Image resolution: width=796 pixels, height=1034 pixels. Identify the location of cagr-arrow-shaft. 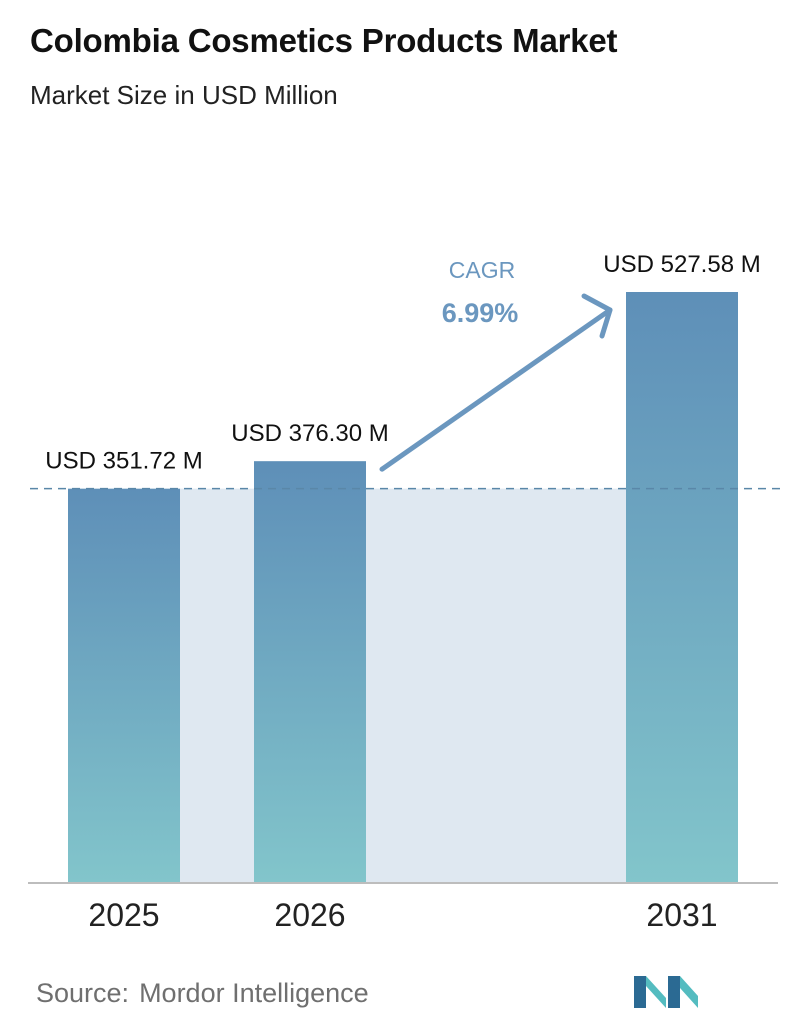
(496, 389).